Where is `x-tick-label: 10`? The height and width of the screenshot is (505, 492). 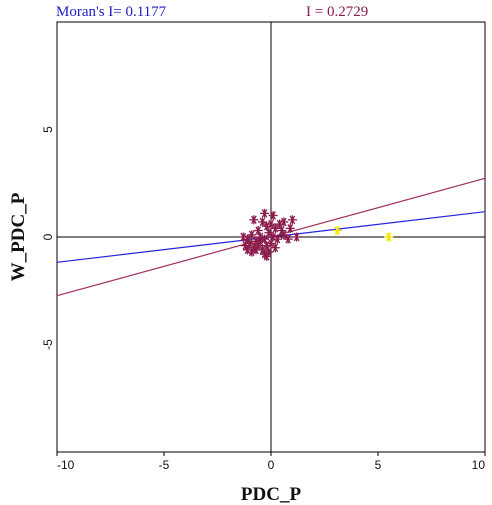
x-tick-label: 10 is located at coordinates (479, 465).